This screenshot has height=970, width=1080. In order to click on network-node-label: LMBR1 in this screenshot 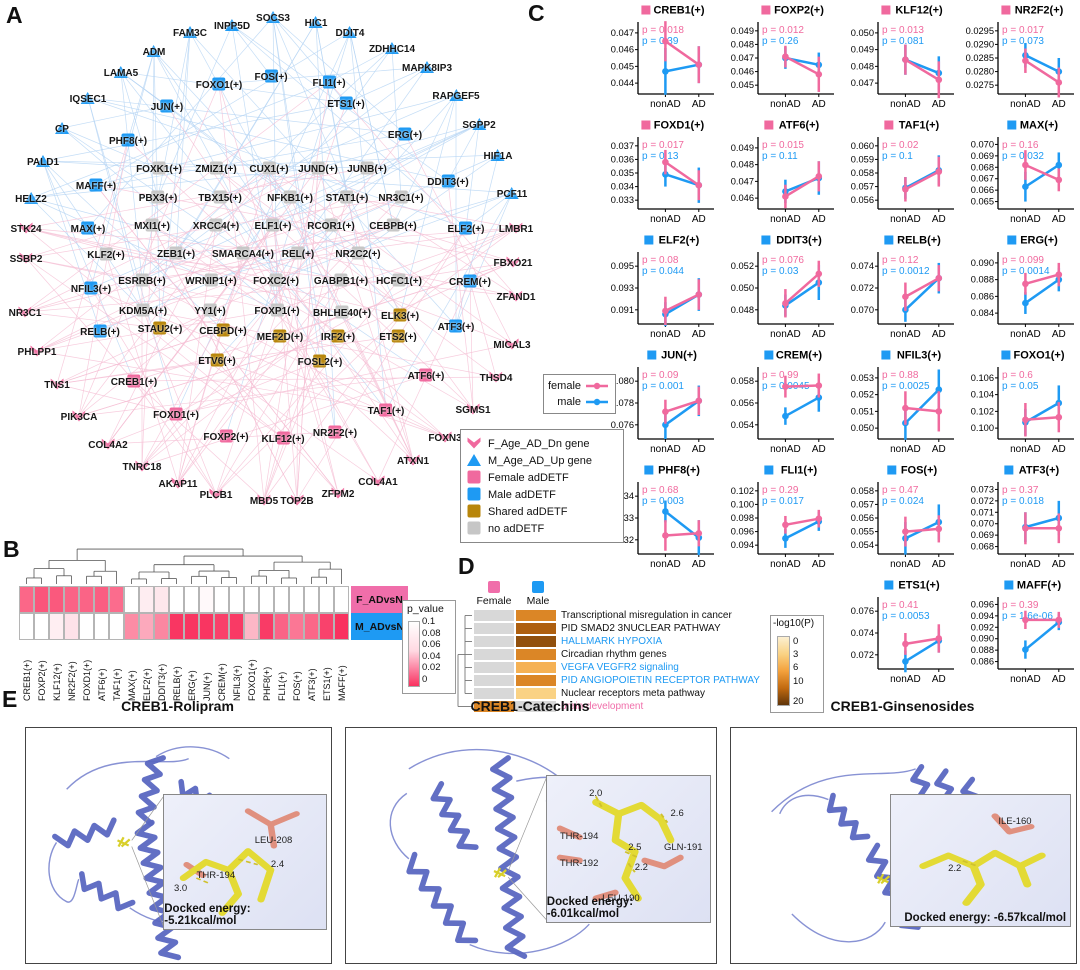, I will do `click(516, 229)`.